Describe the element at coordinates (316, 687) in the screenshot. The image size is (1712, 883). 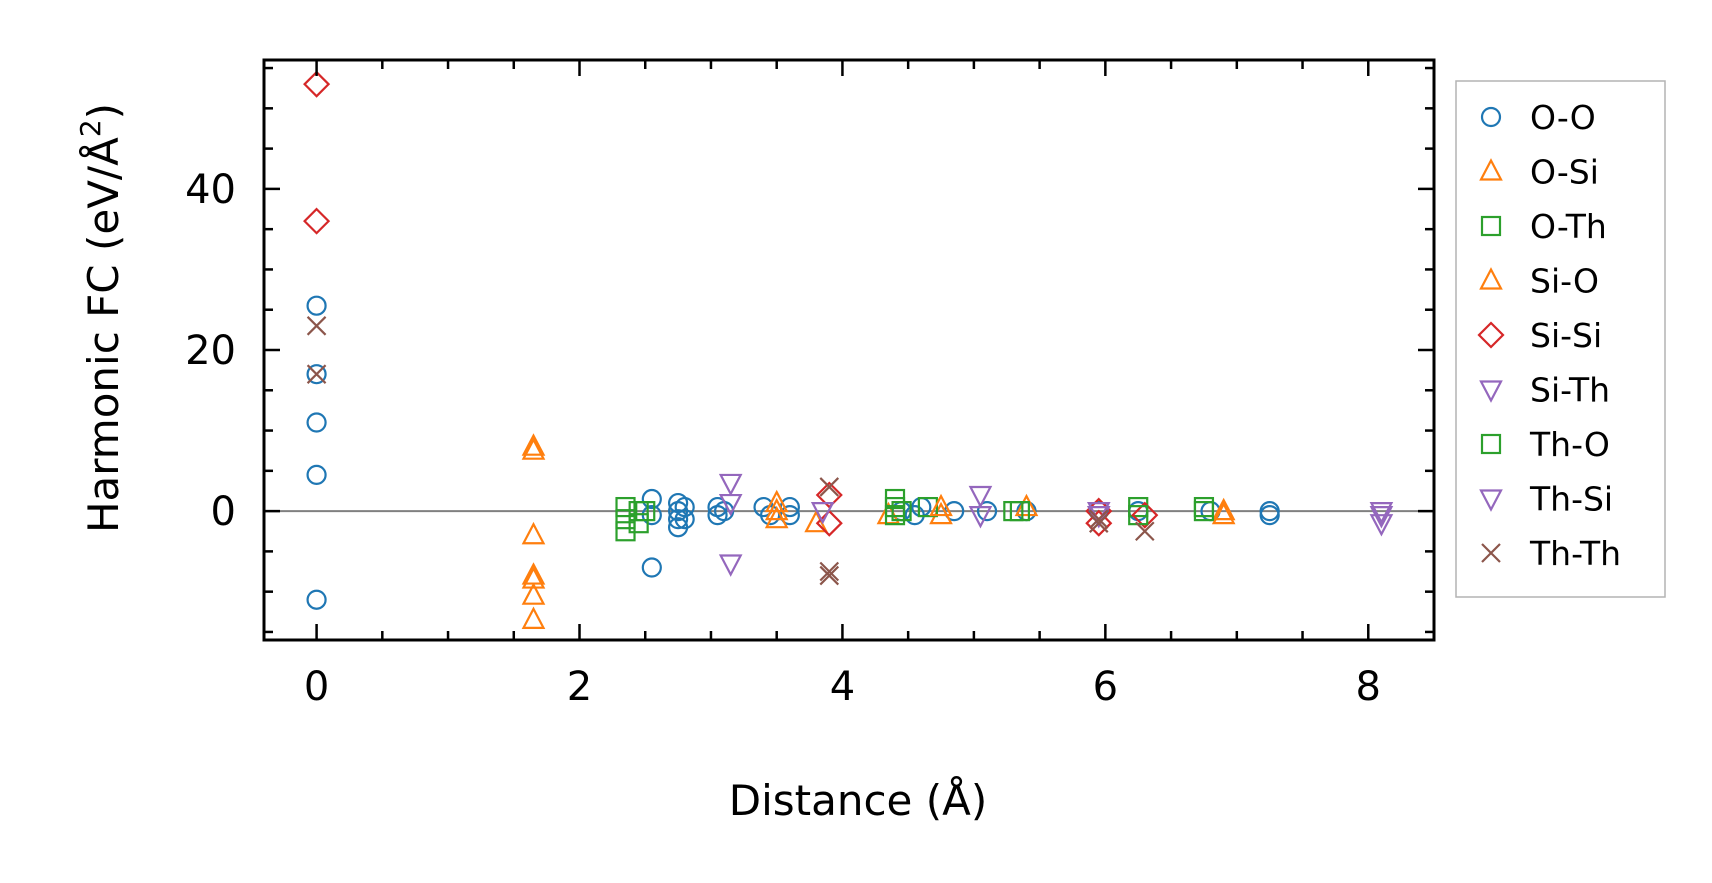
I see `x-tick-label: 0` at that location.